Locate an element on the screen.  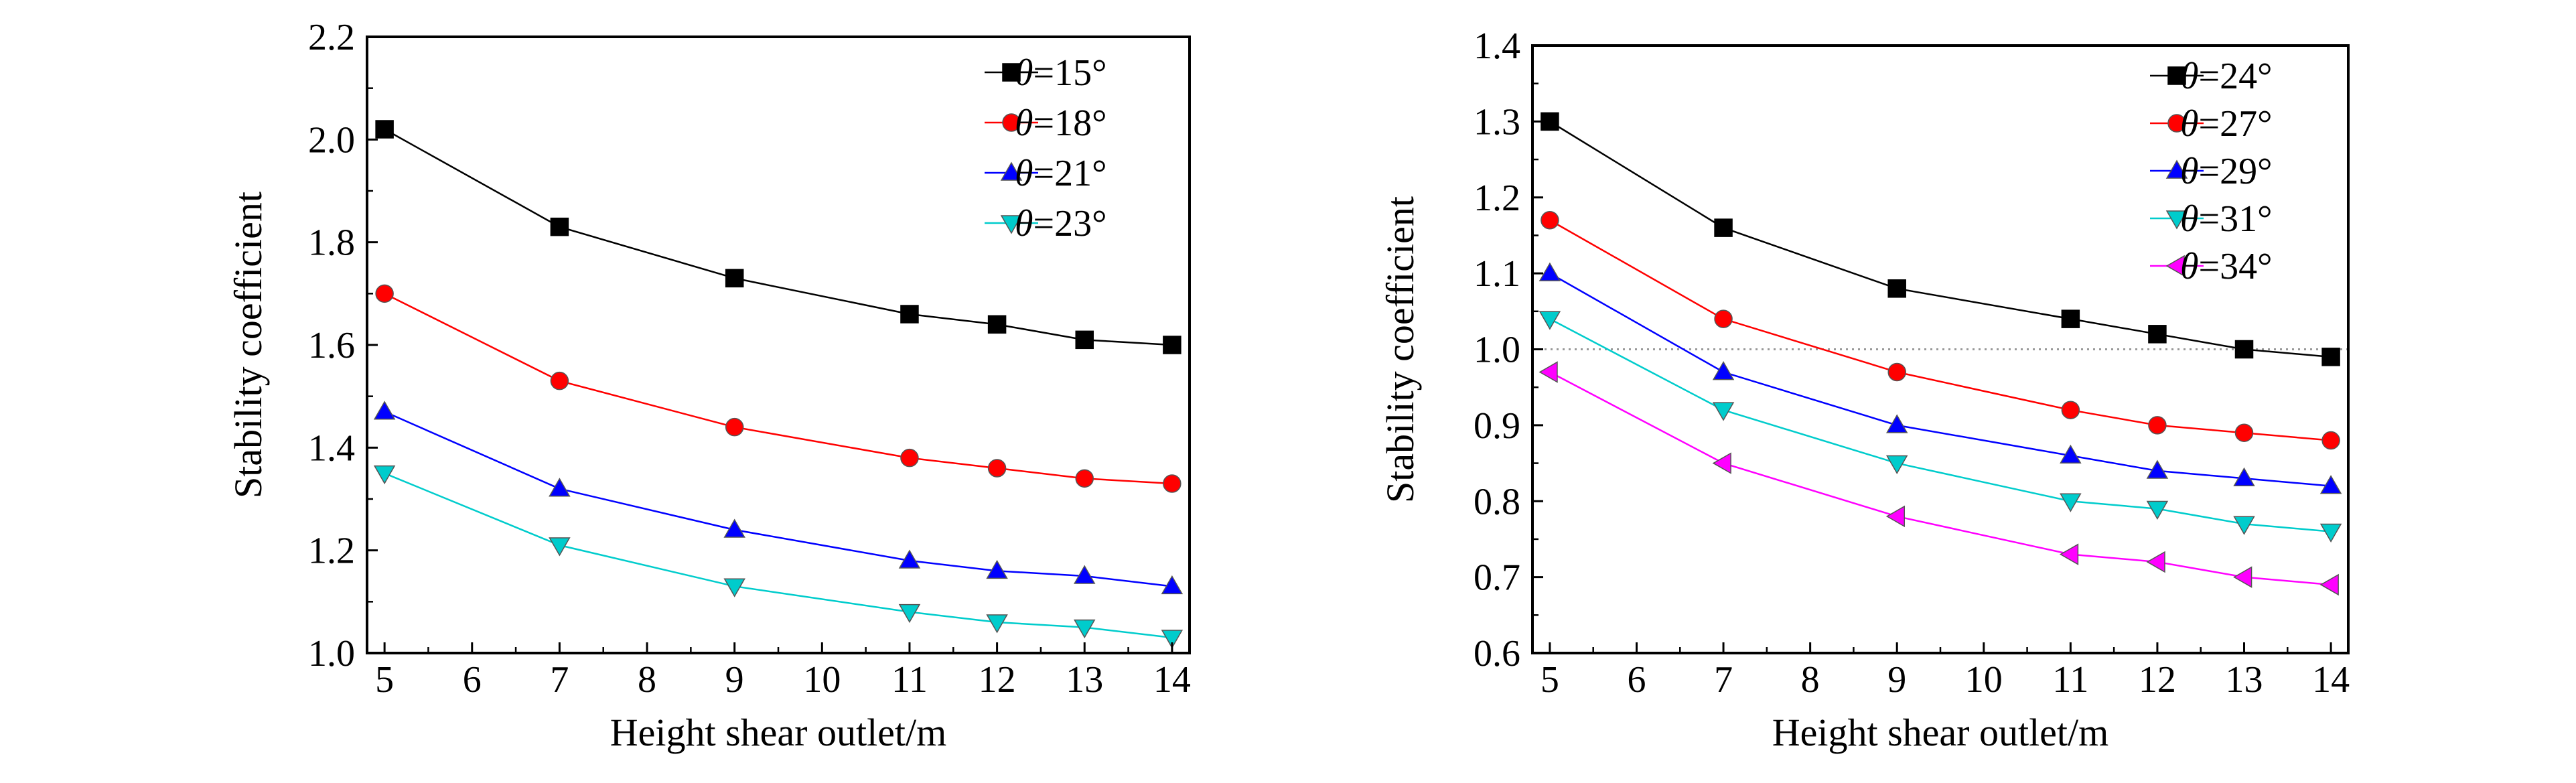
chart-right-legend-label-4: θ=34° is located at coordinates (2226, 266).